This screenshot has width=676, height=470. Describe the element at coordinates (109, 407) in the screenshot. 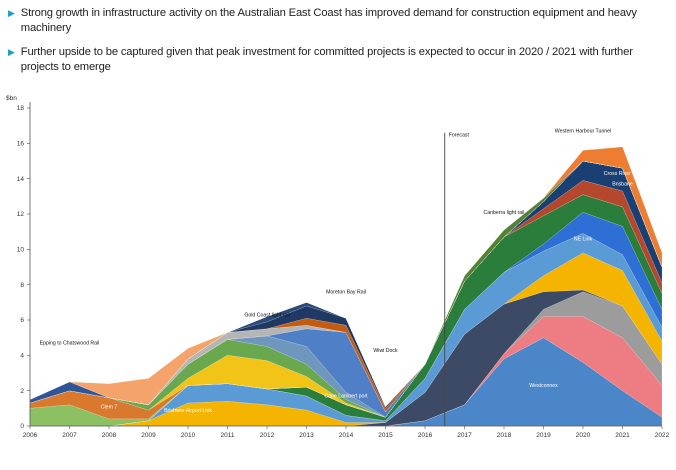

I see `project-area-label: Clem 7` at that location.